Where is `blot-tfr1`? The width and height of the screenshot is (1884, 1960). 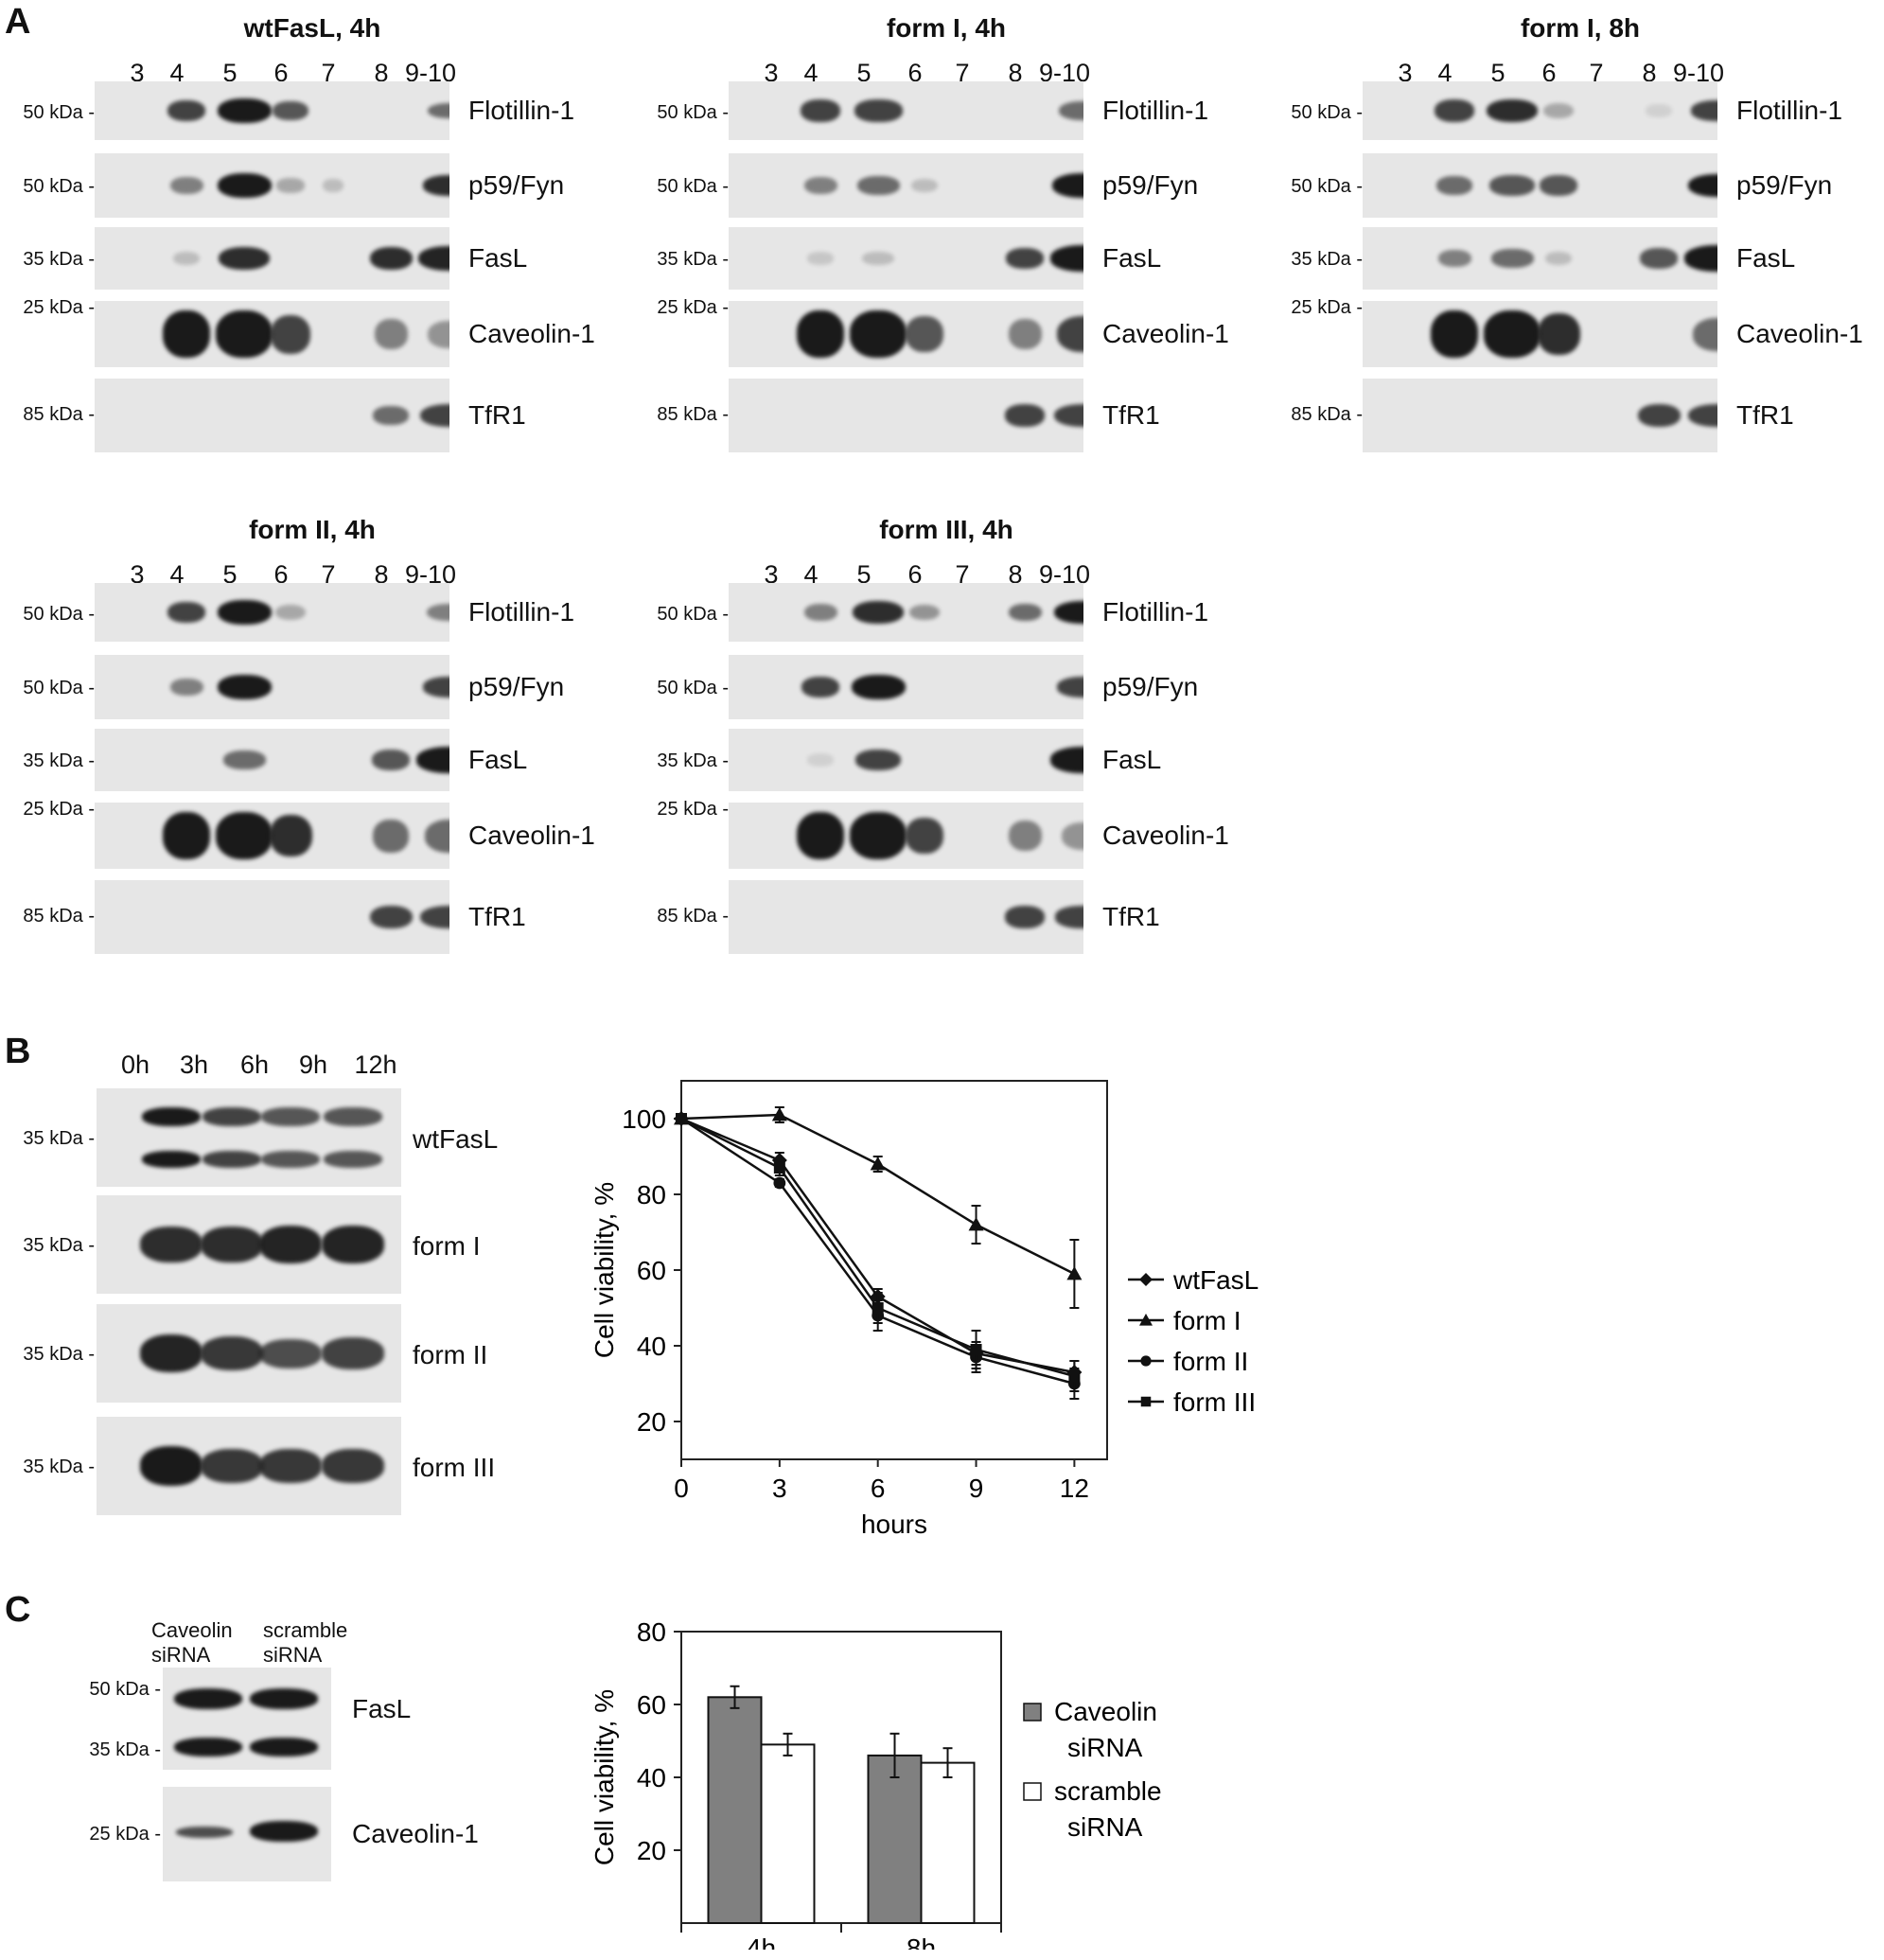
blot-tfr1 is located at coordinates (906, 415).